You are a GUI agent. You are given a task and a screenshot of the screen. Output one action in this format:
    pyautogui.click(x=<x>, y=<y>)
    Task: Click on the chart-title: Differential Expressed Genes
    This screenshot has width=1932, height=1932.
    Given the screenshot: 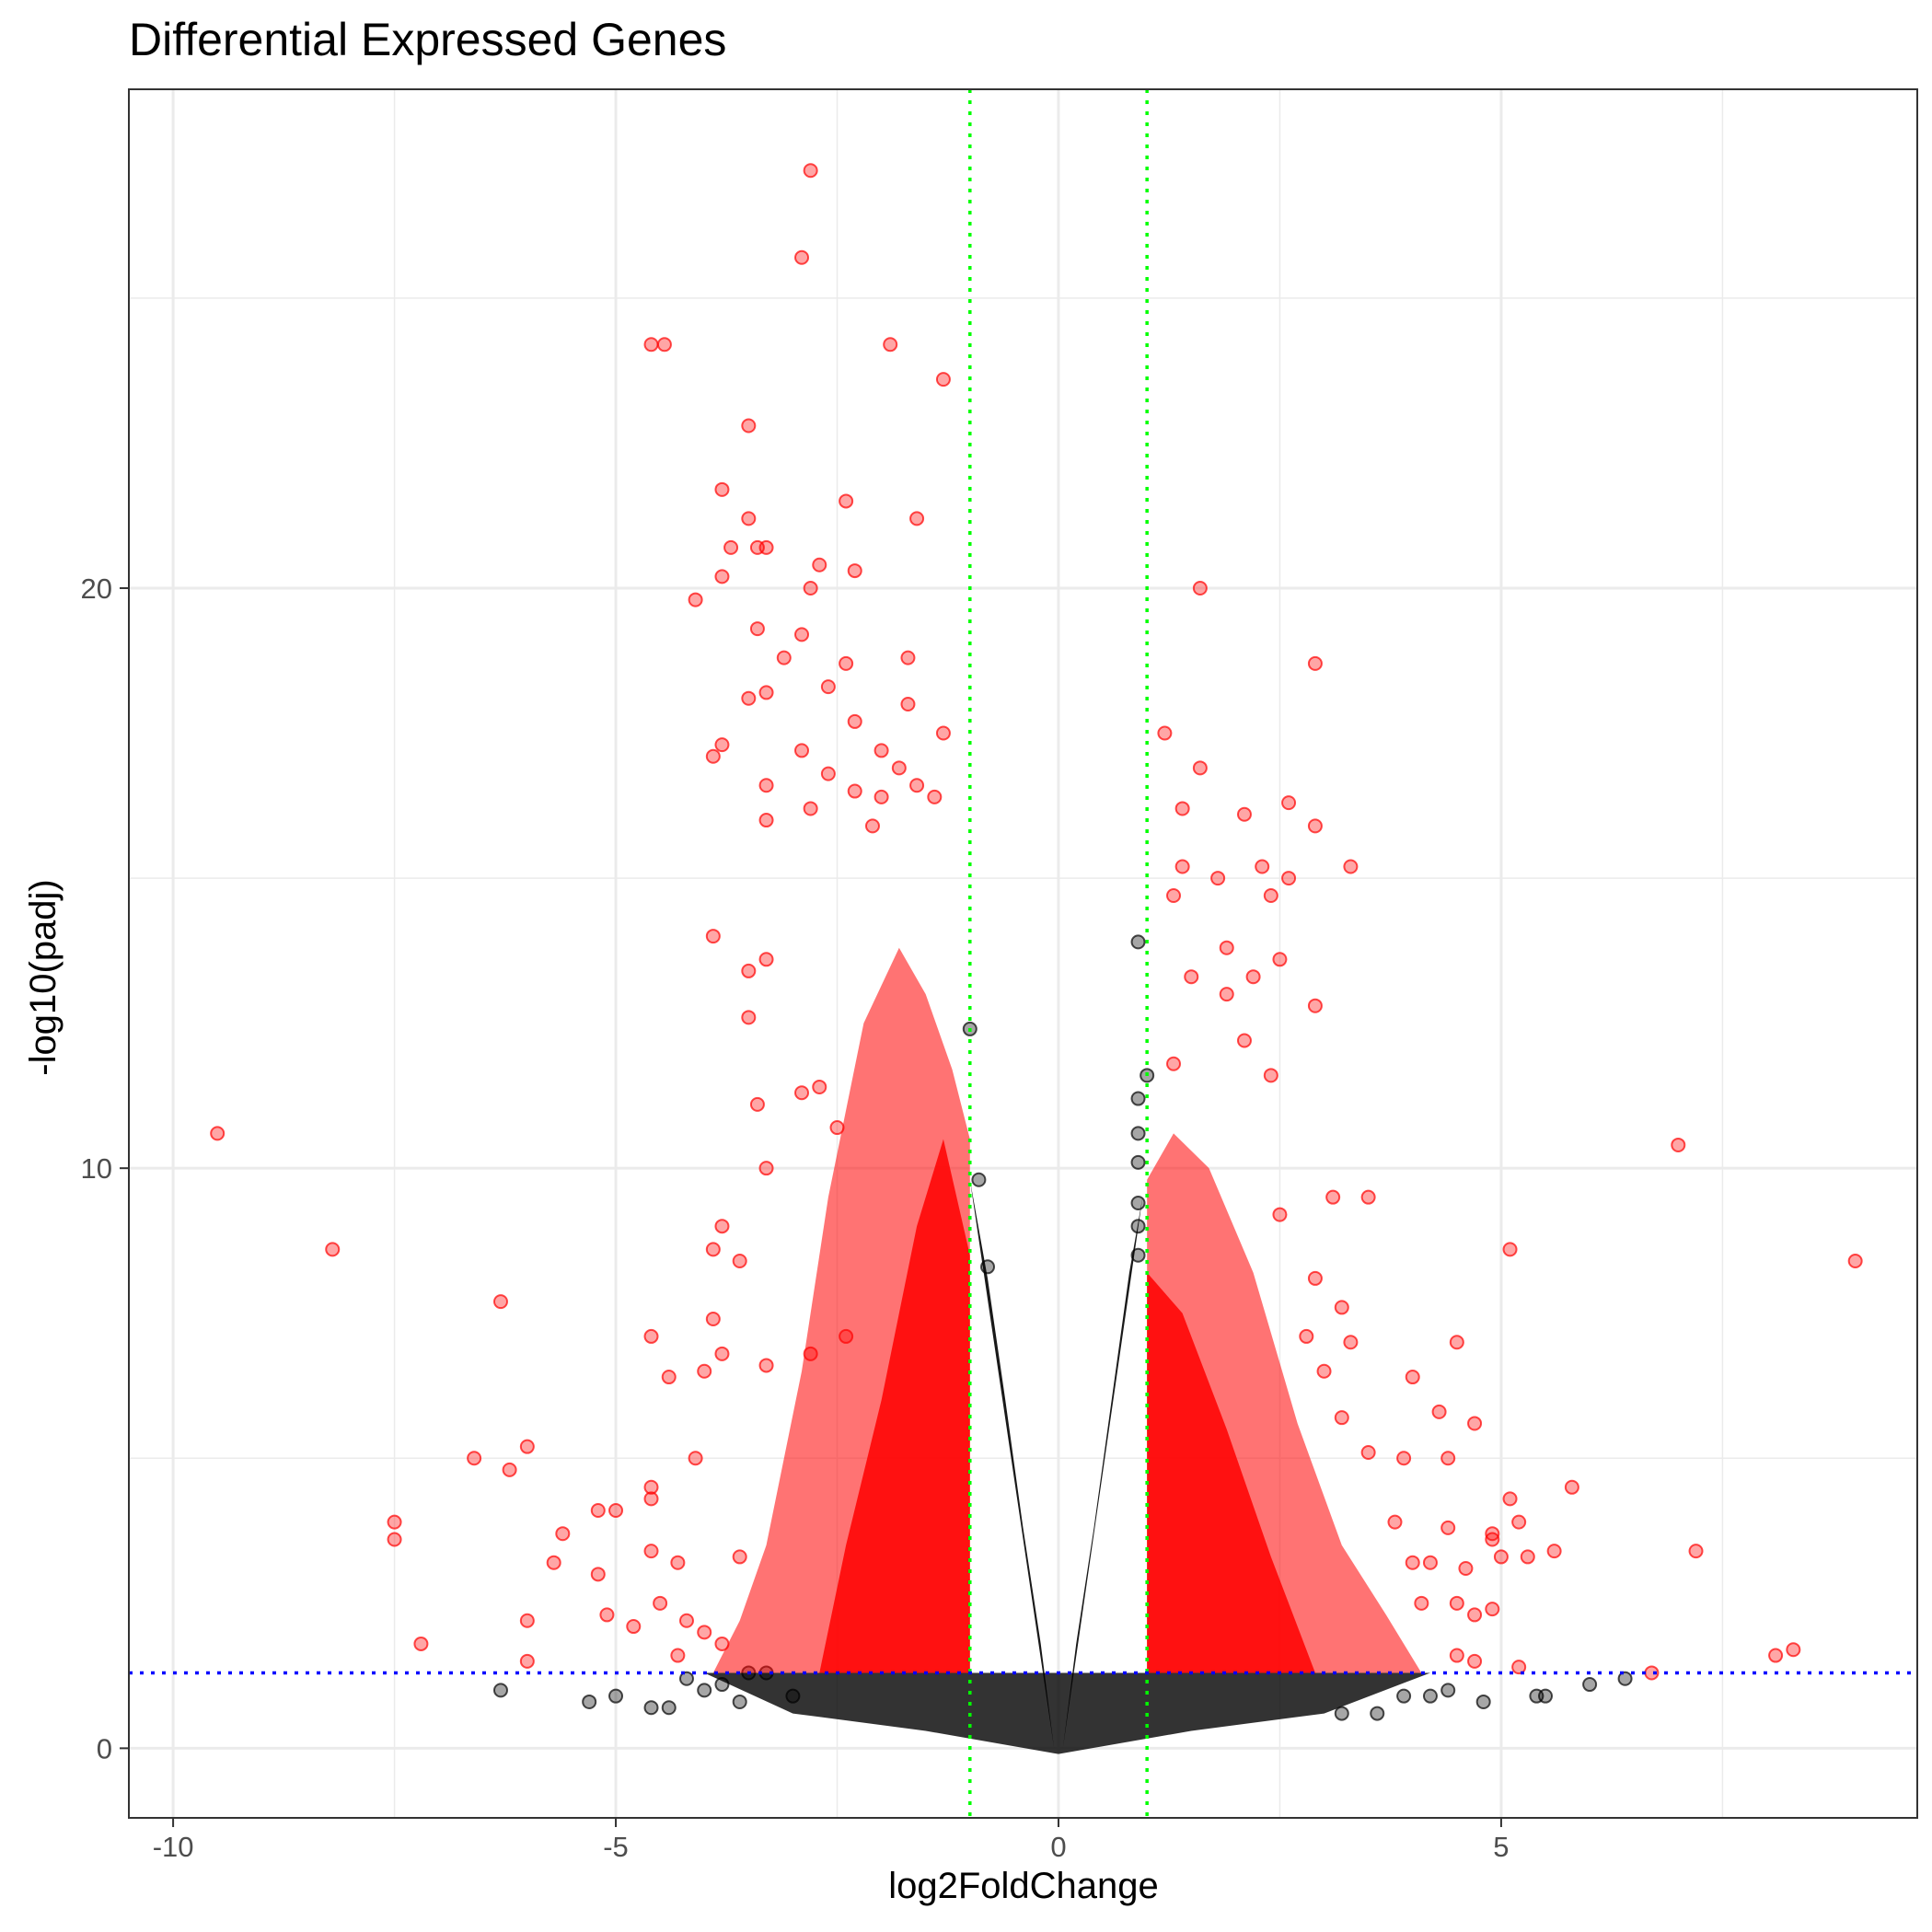 What is the action you would take?
    pyautogui.click(x=428, y=40)
    